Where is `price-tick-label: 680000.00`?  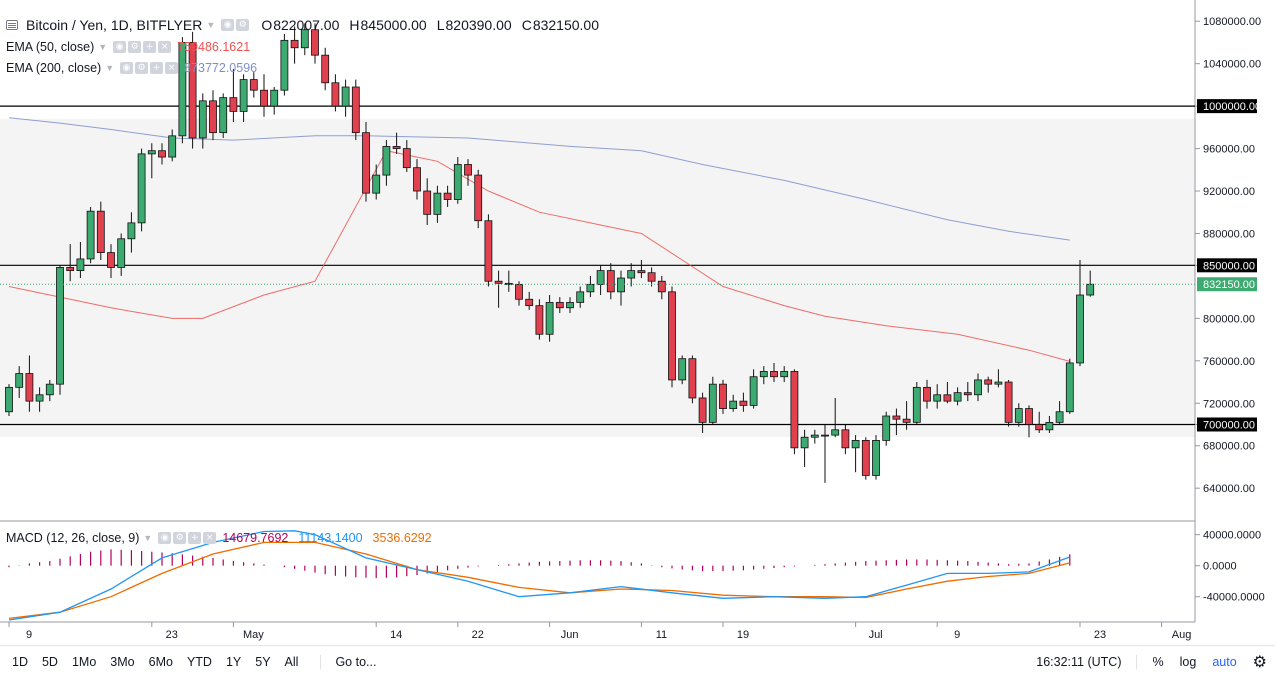 price-tick-label: 680000.00 is located at coordinates (1229, 447).